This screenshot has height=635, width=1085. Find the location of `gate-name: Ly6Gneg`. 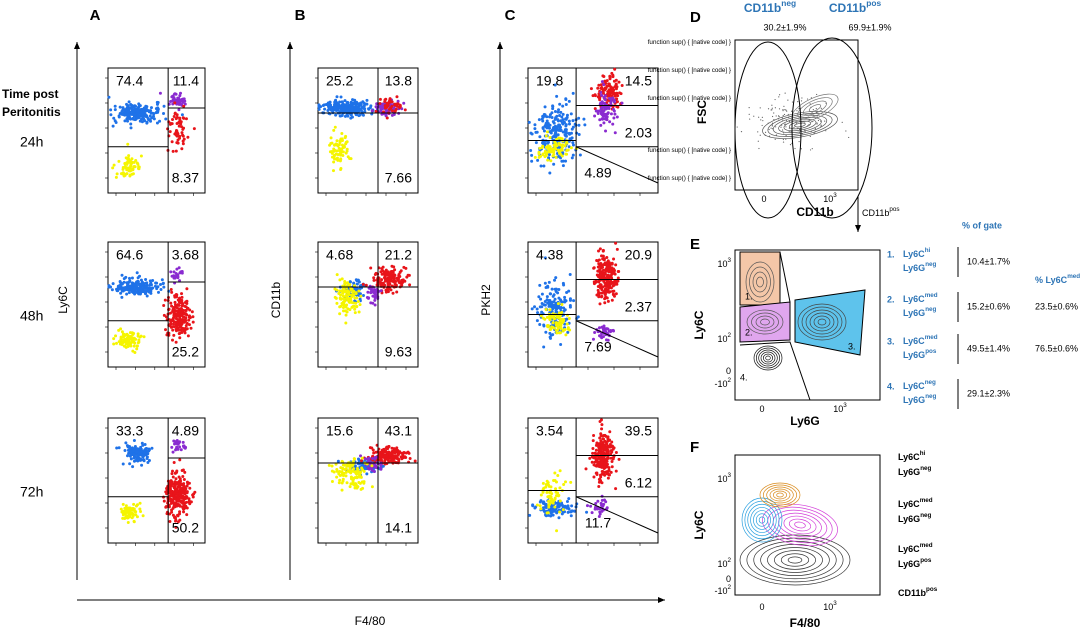

gate-name: Ly6Gneg is located at coordinates (920, 267).